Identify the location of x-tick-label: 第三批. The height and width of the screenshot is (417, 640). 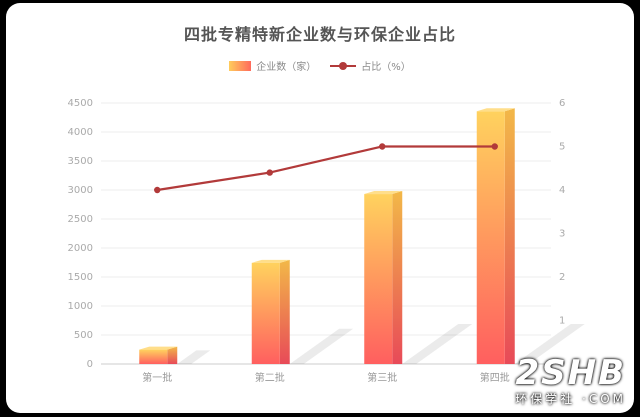
(382, 377).